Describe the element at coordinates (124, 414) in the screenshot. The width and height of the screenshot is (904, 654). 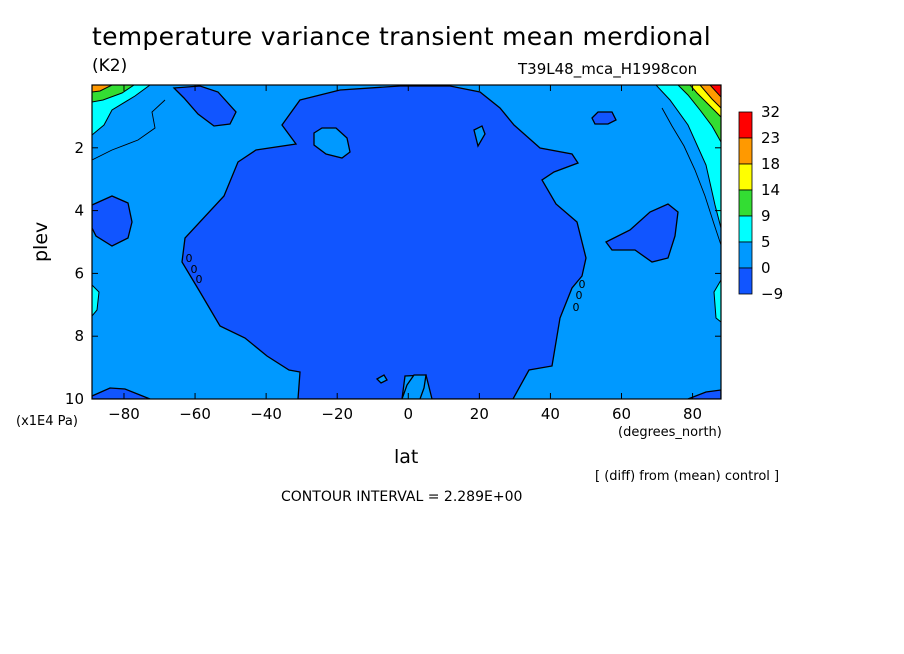
I see `x-tick-label: −80` at that location.